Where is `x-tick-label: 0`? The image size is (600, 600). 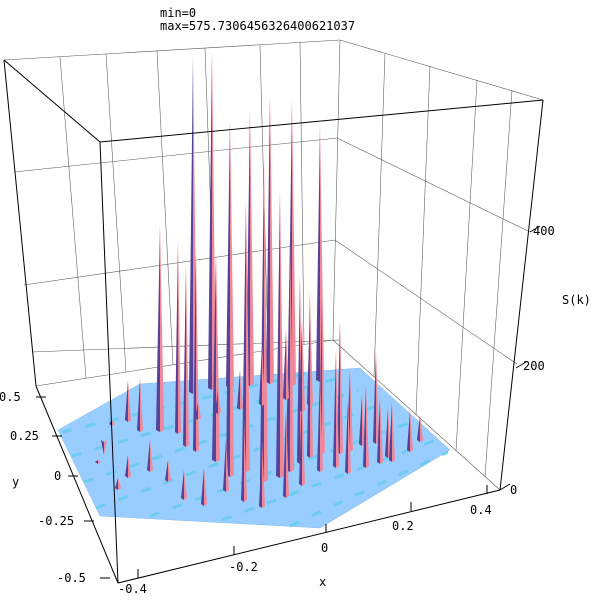
x-tick-label: 0 is located at coordinates (324, 548).